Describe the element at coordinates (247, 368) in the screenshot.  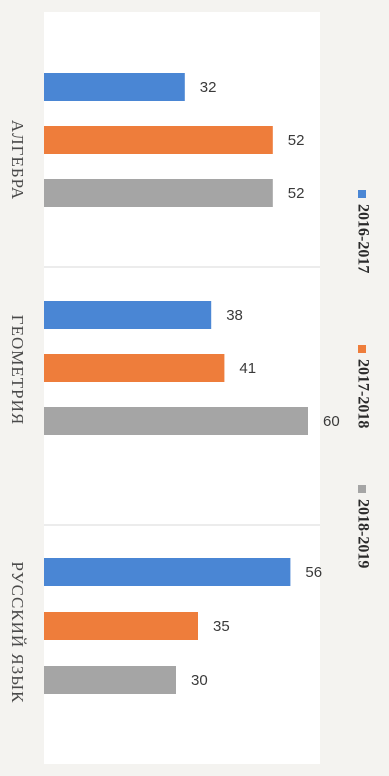
I see `data-label: 41` at that location.